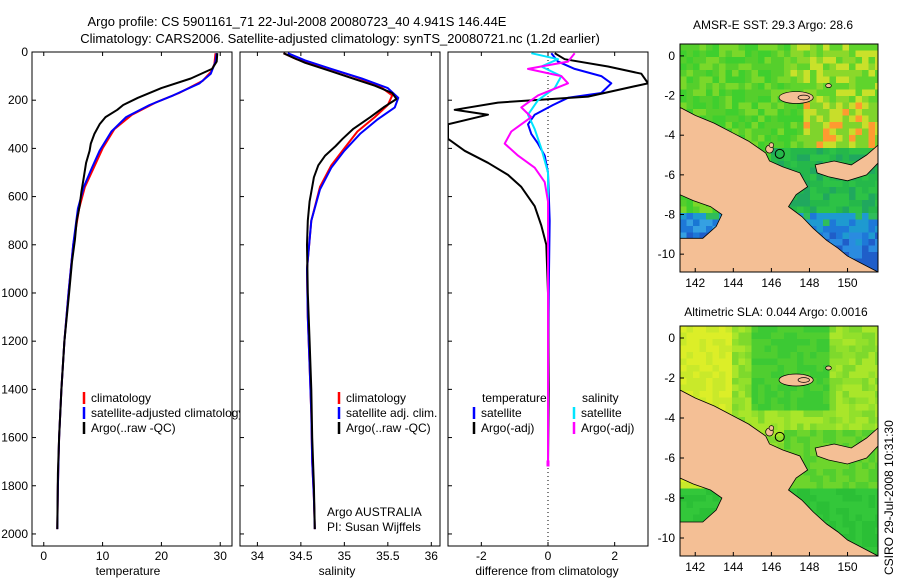  Describe the element at coordinates (809, 283) in the screenshot. I see `map-x-tick-label: 148` at that location.